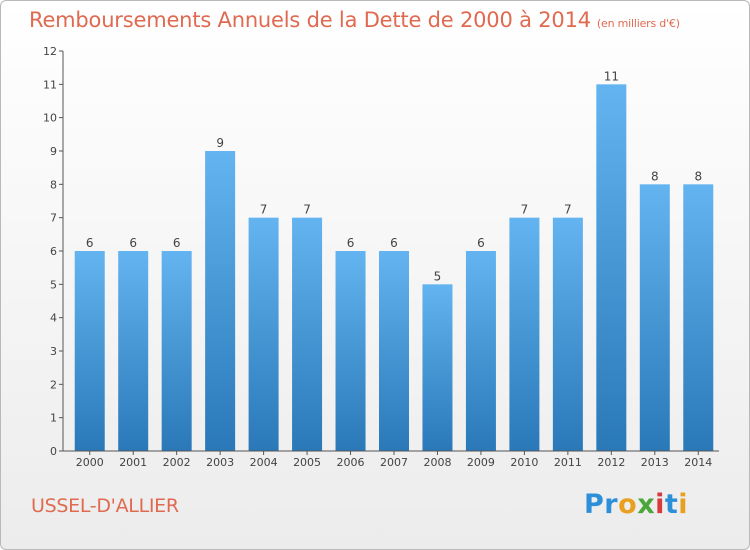 This screenshot has height=550, width=750. I want to click on bar-2002, so click(176, 351).